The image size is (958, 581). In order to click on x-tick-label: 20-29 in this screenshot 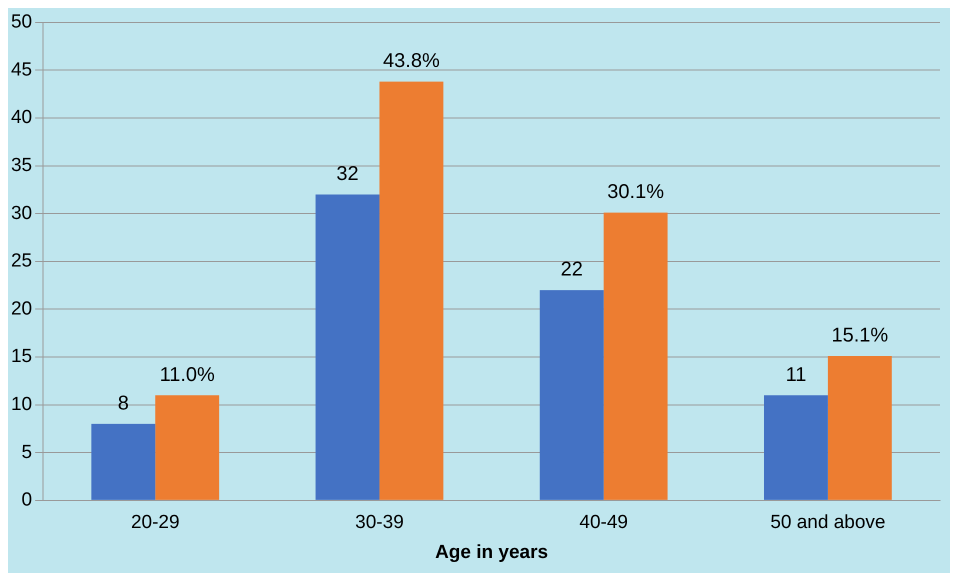, I will do `click(155, 523)`.